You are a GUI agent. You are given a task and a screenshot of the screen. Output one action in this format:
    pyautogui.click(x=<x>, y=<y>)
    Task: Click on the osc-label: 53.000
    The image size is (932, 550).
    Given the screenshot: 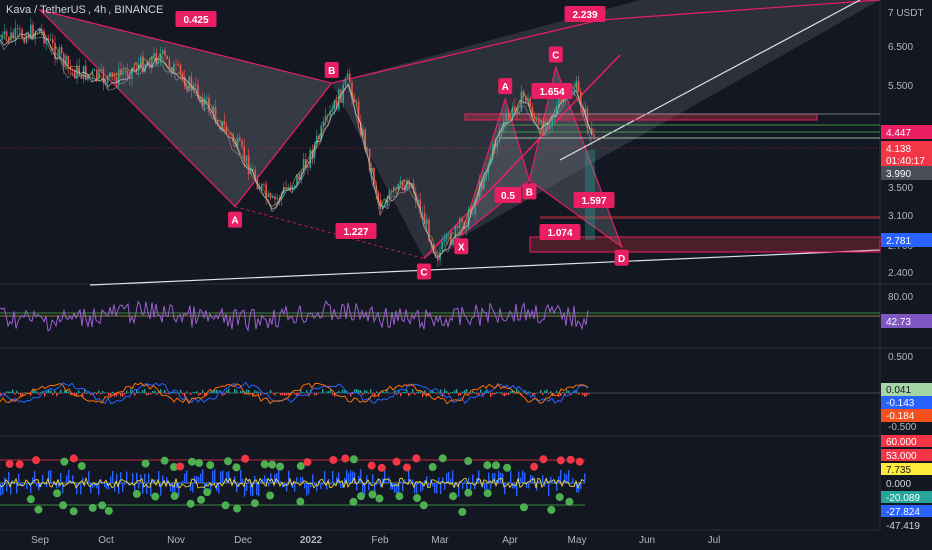 What is the action you would take?
    pyautogui.click(x=901, y=456)
    